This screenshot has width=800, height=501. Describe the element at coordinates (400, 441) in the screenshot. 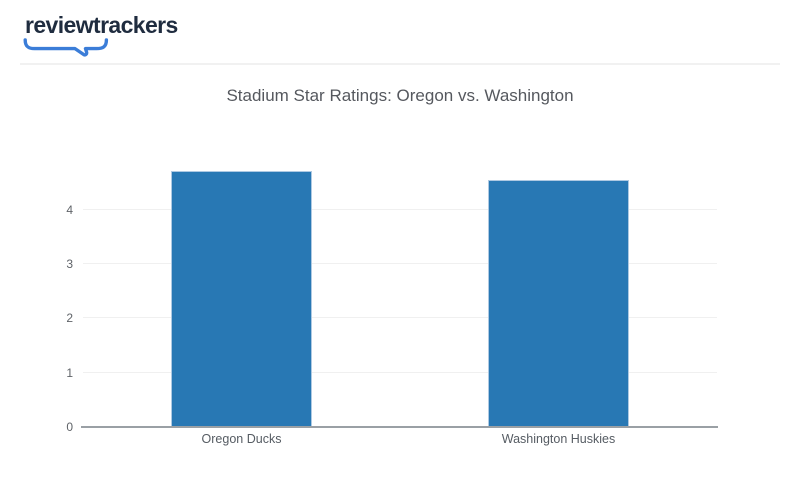

I see `x-axis-labels: Oregon Ducks Washington Huskies` at that location.